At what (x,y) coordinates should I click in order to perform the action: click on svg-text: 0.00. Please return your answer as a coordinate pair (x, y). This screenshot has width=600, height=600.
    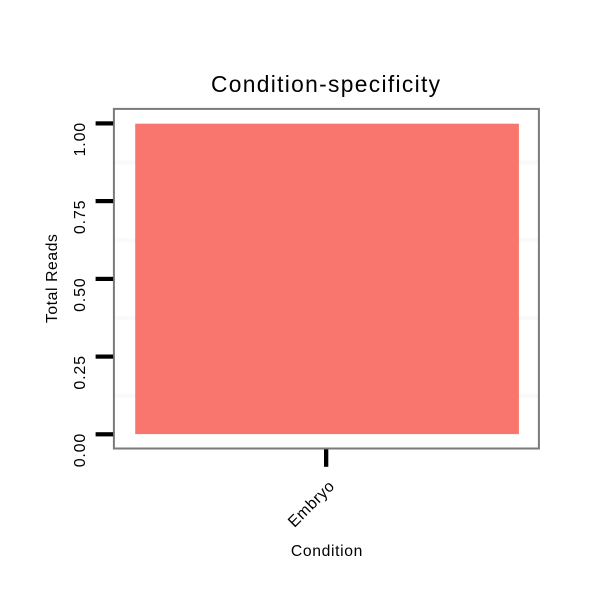
    Looking at the image, I should click on (80, 451).